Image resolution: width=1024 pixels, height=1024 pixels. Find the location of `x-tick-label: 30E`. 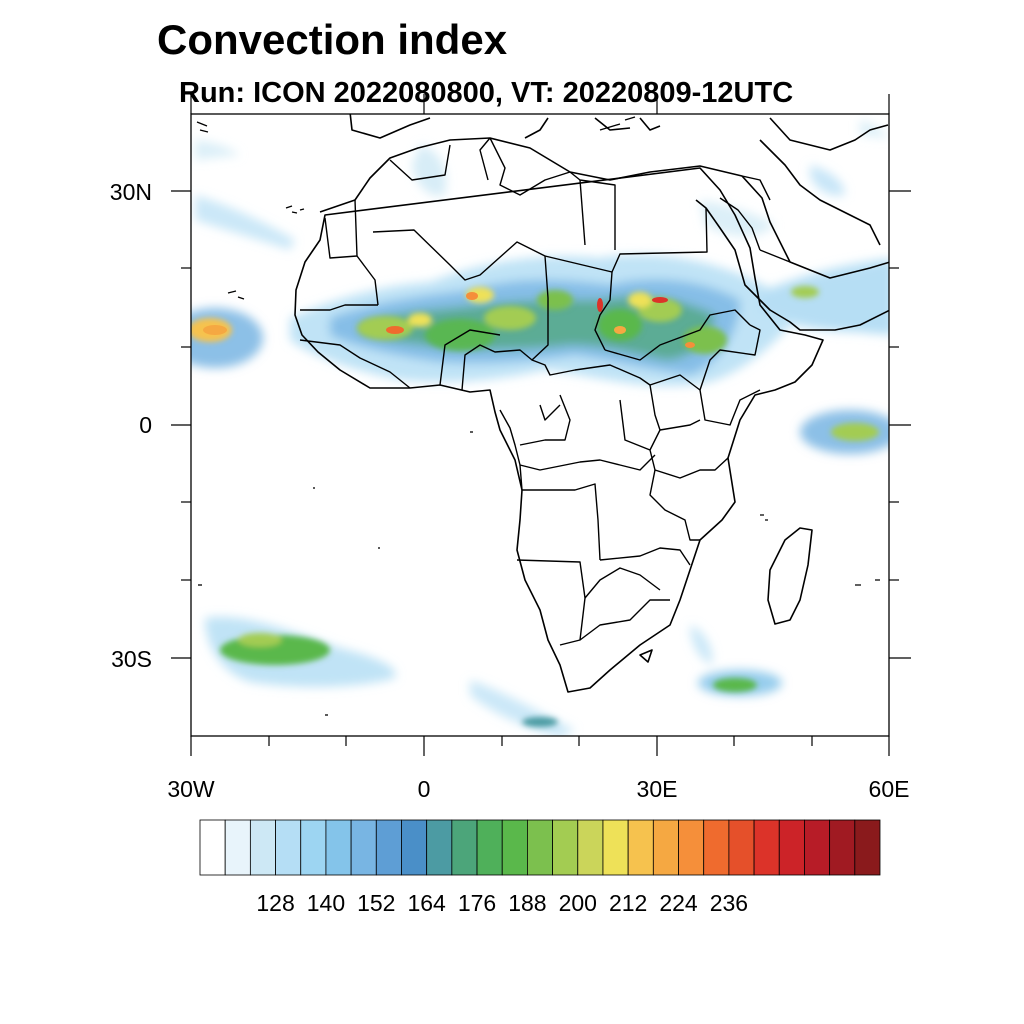

x-tick-label: 30E is located at coordinates (657, 789).